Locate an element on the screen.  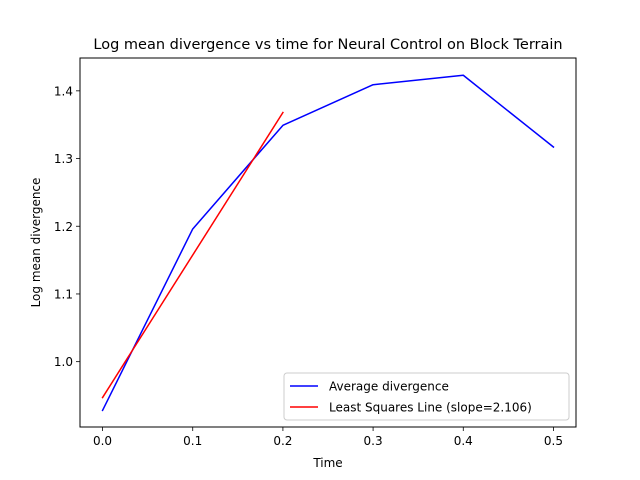
y-axis-label: Log mean divergence is located at coordinates (36, 243).